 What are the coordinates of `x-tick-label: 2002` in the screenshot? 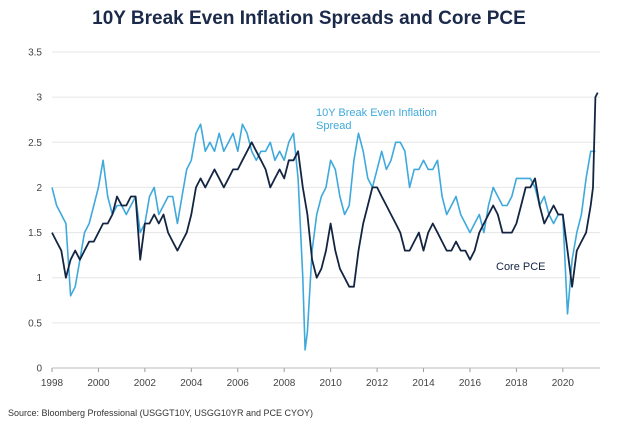 It's located at (145, 383).